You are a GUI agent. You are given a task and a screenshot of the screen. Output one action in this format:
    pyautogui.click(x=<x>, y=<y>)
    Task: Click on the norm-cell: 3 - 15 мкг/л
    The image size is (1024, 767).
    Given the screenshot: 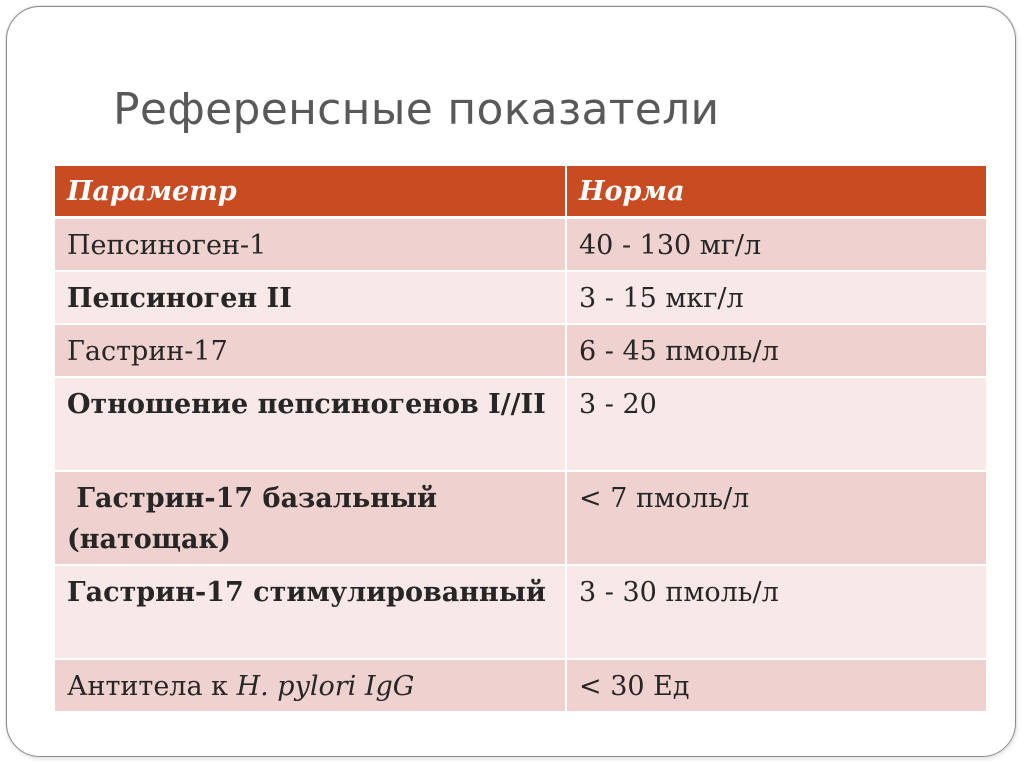 What is the action you would take?
    pyautogui.click(x=776, y=298)
    